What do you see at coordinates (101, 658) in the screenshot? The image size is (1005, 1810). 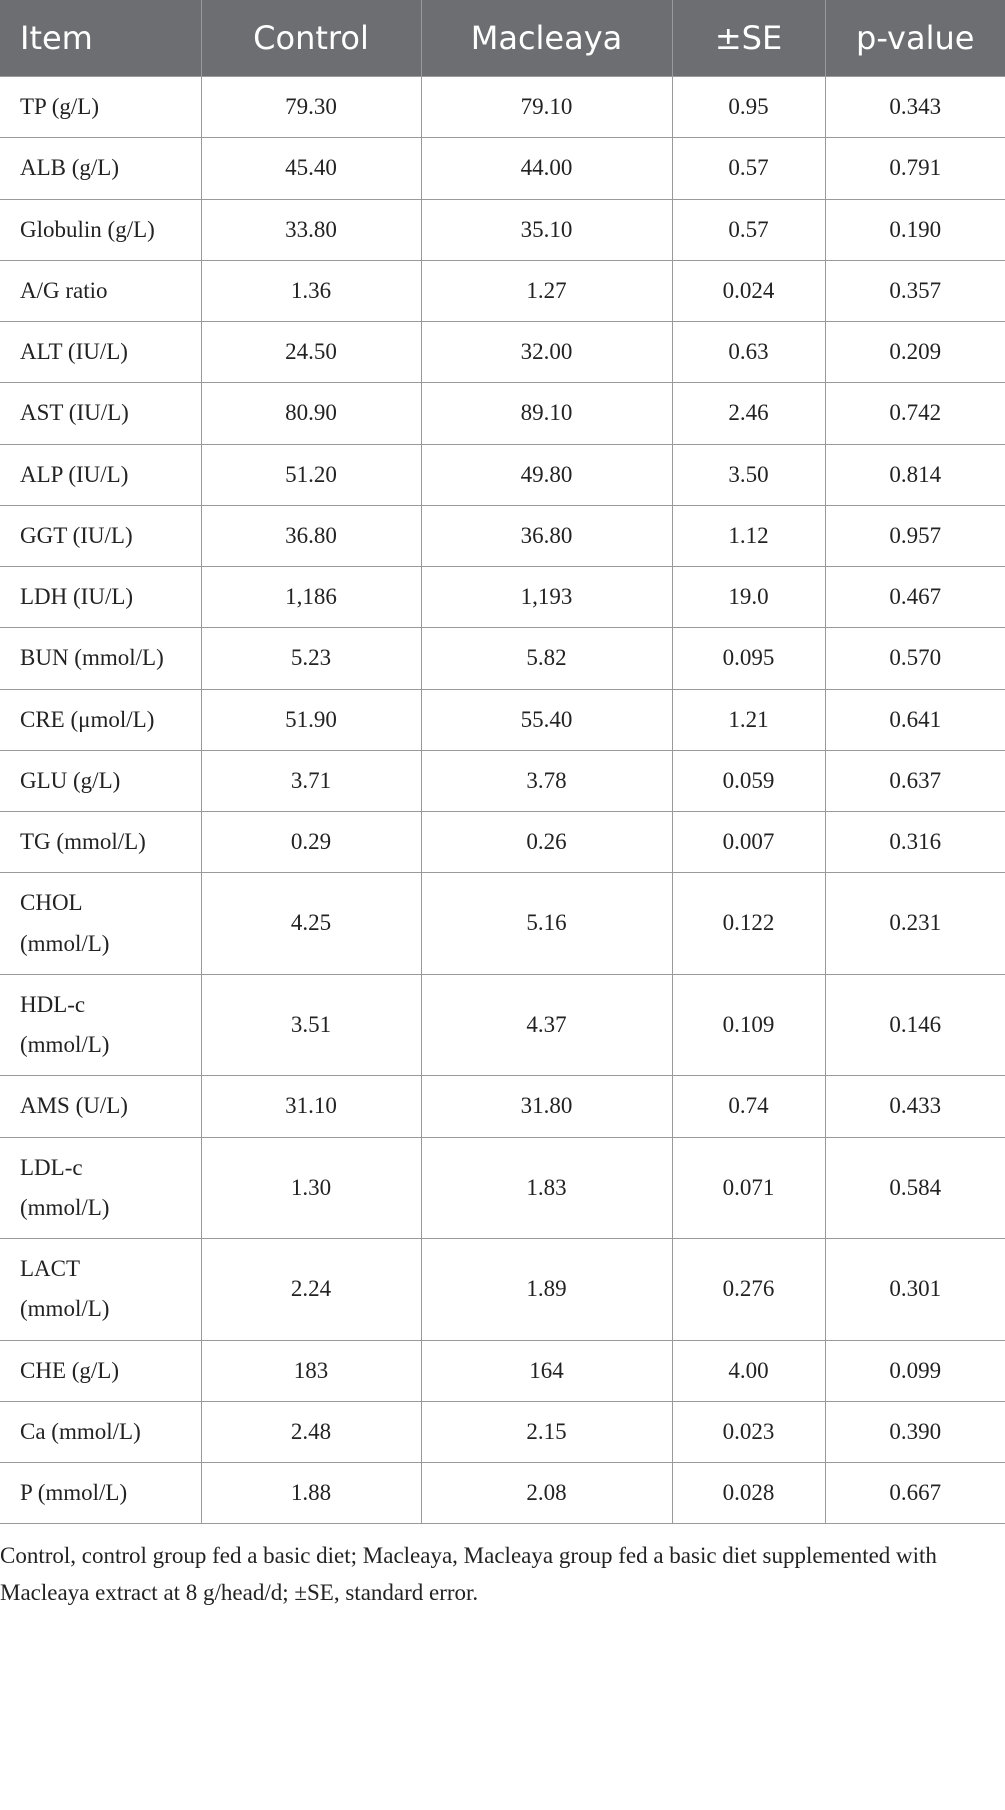 I see `item-cell: BUN (mmol/L)` at bounding box center [101, 658].